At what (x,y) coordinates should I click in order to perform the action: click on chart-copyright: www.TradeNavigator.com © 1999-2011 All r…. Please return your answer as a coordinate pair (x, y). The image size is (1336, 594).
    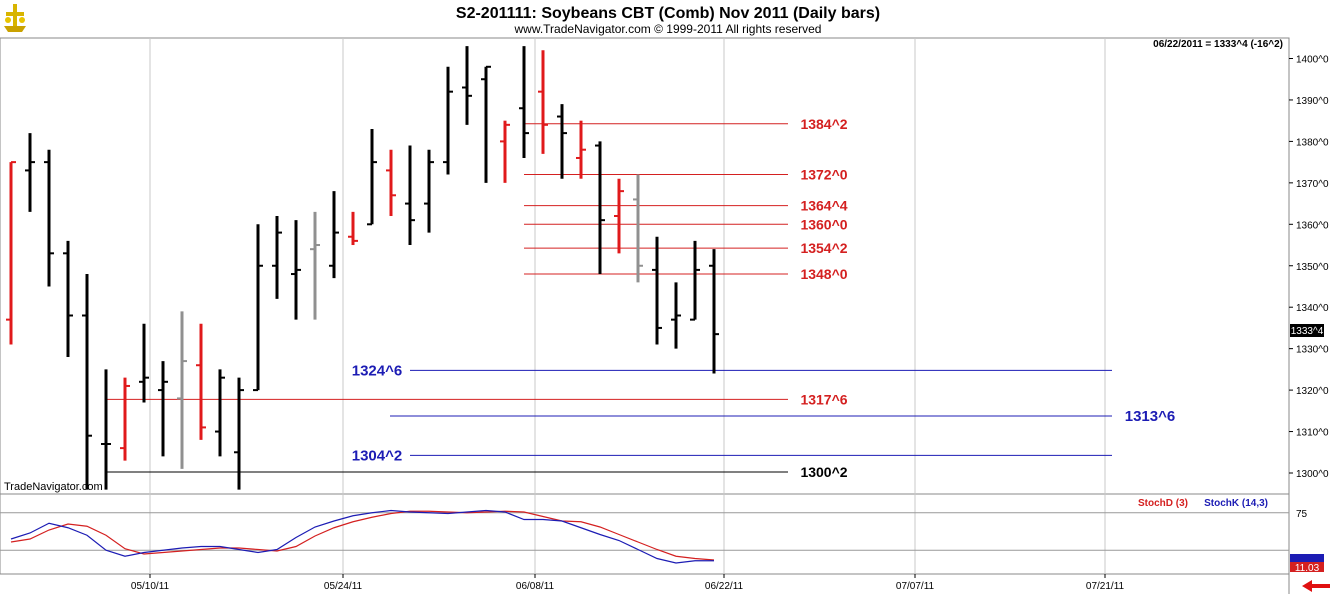
    Looking at the image, I should click on (668, 29).